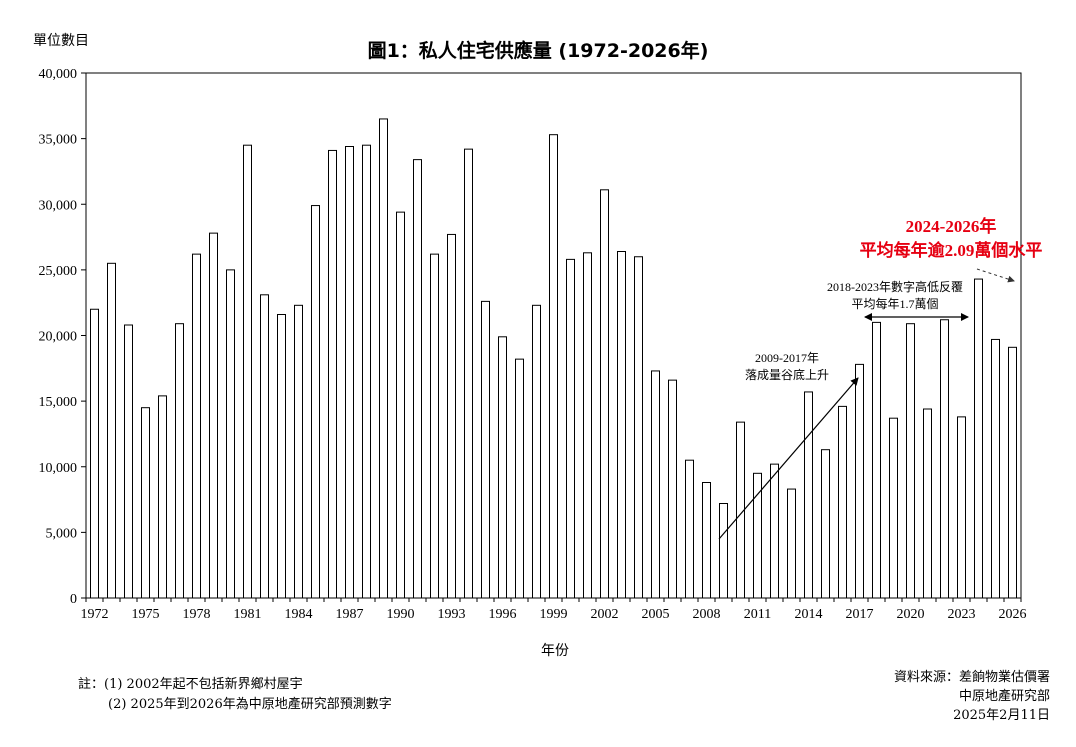  Describe the element at coordinates (451, 416) in the screenshot. I see `bar-1993` at that location.